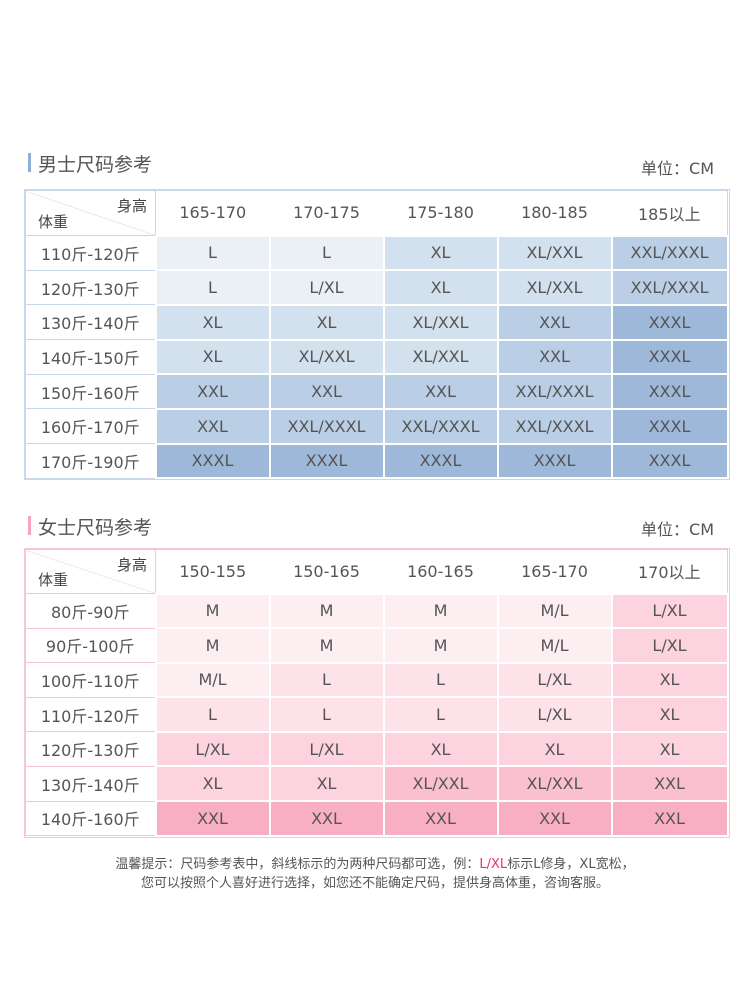 The height and width of the screenshot is (1000, 750). Describe the element at coordinates (90, 391) in the screenshot. I see `weight-cell: 150斤-160斤` at that location.